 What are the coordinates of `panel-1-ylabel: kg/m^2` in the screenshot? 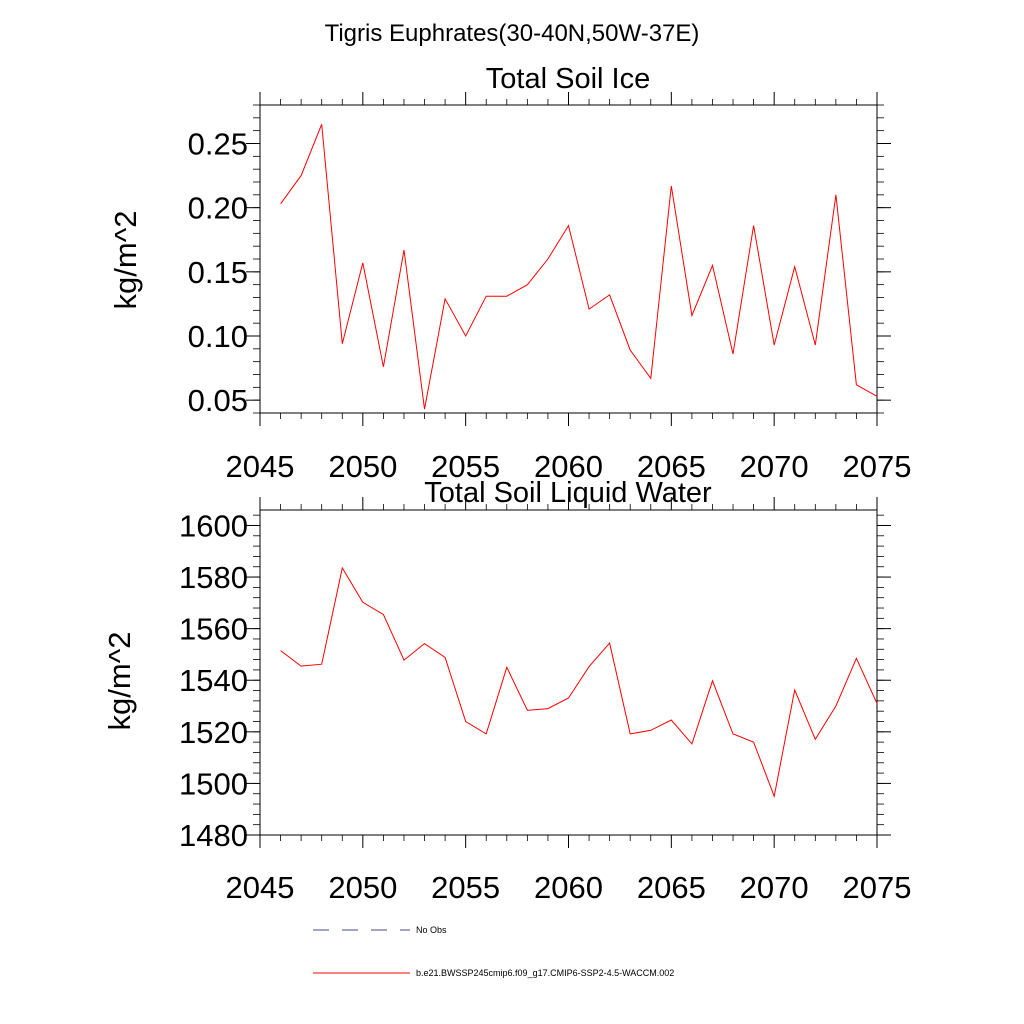 It's located at (125, 260).